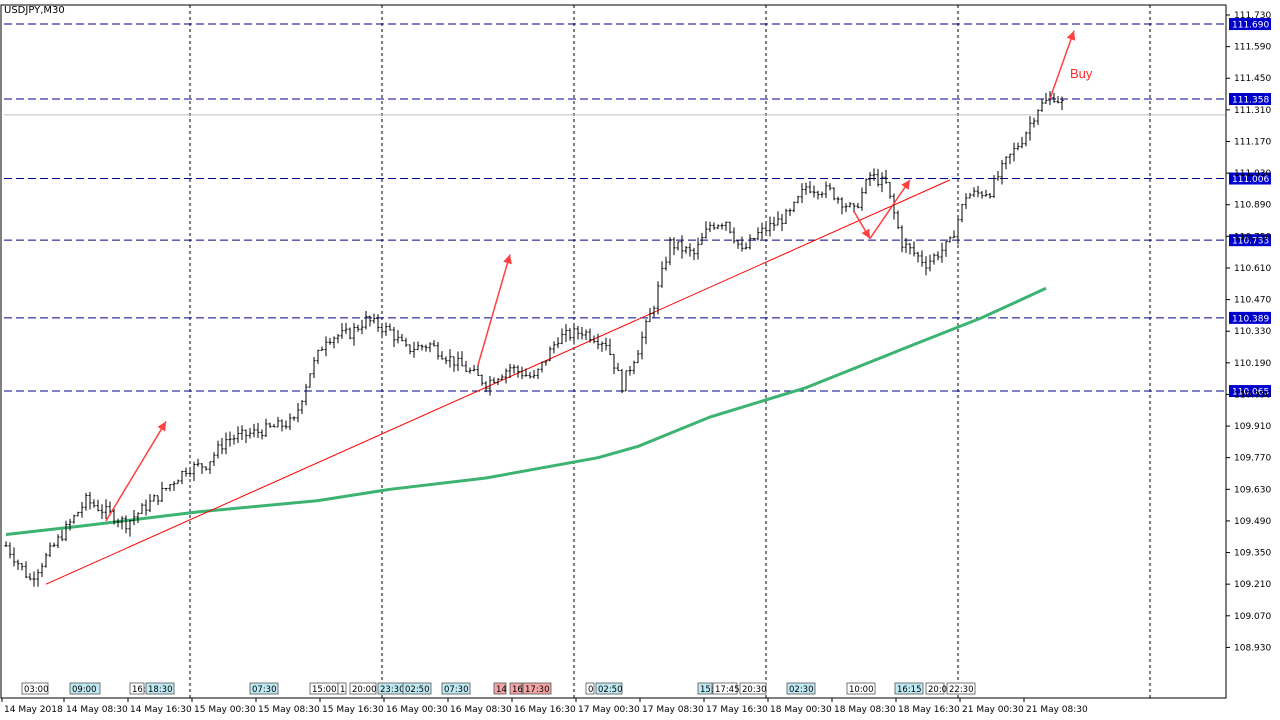 The width and height of the screenshot is (1280, 720). I want to click on session-tag-label: 16, so click(517, 690).